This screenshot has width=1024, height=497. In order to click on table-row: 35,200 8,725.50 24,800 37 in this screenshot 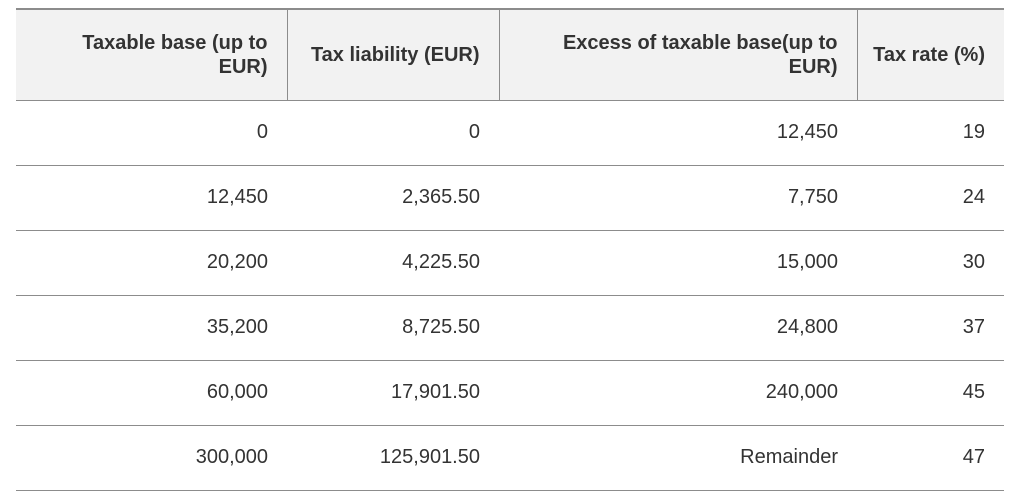, I will do `click(510, 328)`.